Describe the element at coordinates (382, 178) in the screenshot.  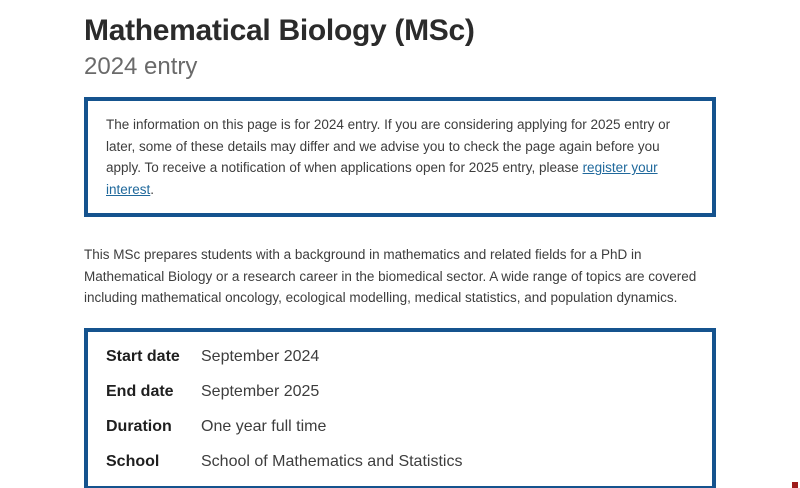
I see `register-interest-link: register your interest` at that location.